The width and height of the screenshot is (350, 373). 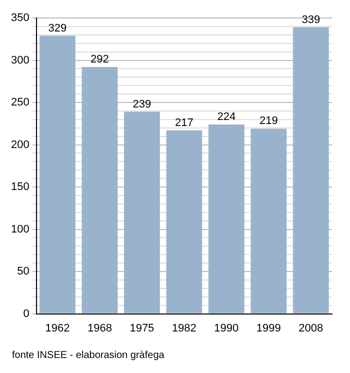 What do you see at coordinates (184, 328) in the screenshot?
I see `x-tick-label: 1982` at bounding box center [184, 328].